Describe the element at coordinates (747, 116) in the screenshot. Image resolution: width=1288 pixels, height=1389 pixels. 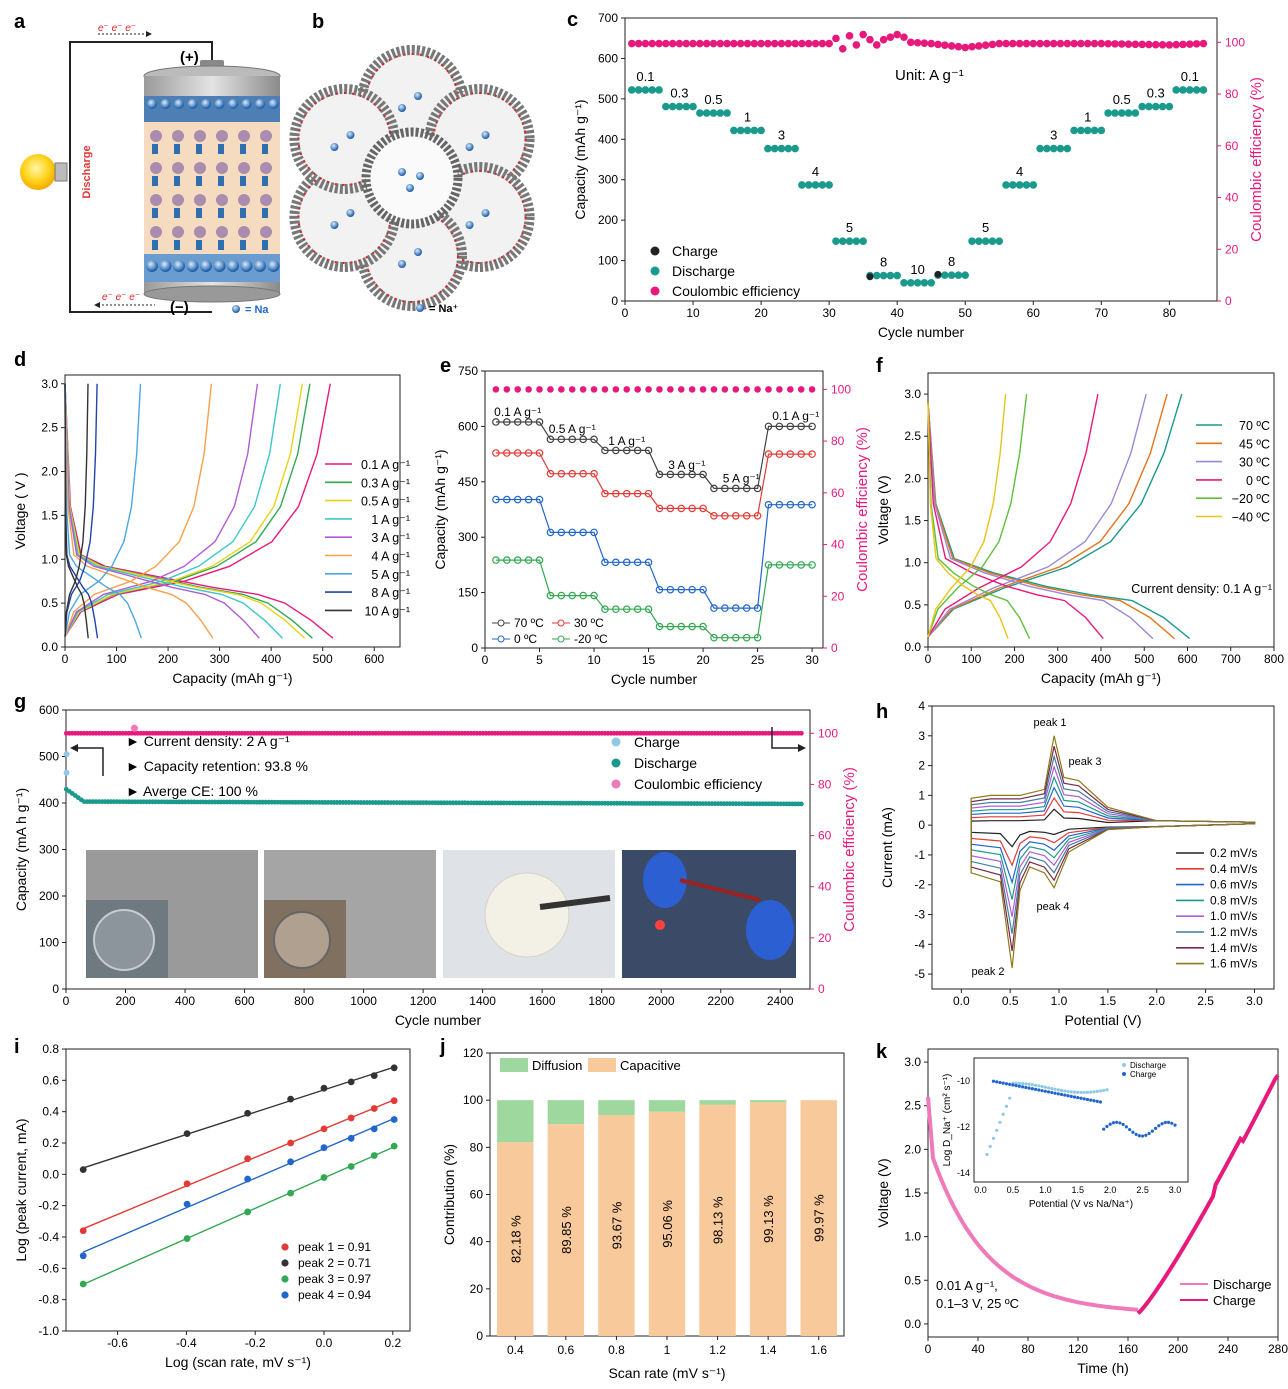
I see `rate-label: 1` at that location.